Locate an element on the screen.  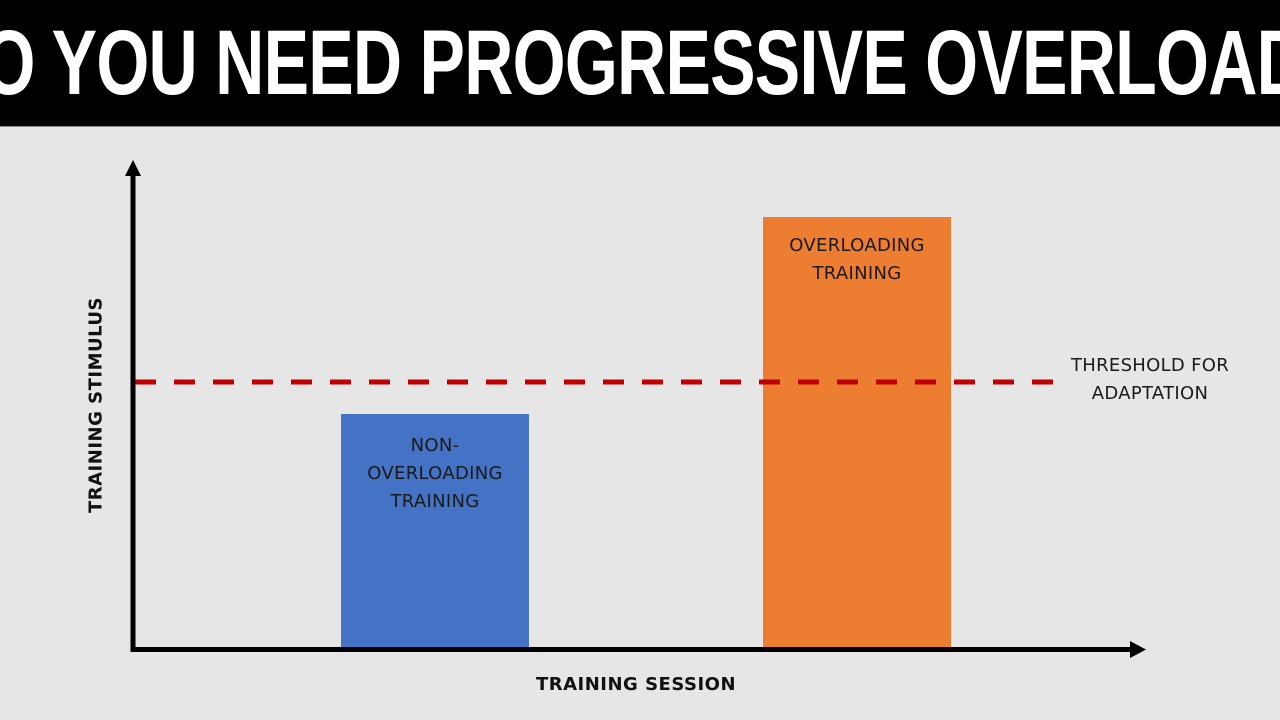
x-axis-title: TRAINING SESSION is located at coordinates (636, 684).